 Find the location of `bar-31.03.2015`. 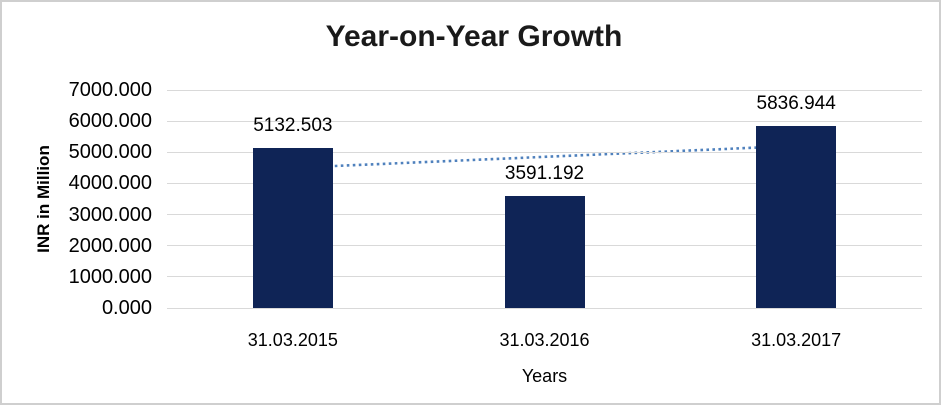

bar-31.03.2015 is located at coordinates (292, 228).